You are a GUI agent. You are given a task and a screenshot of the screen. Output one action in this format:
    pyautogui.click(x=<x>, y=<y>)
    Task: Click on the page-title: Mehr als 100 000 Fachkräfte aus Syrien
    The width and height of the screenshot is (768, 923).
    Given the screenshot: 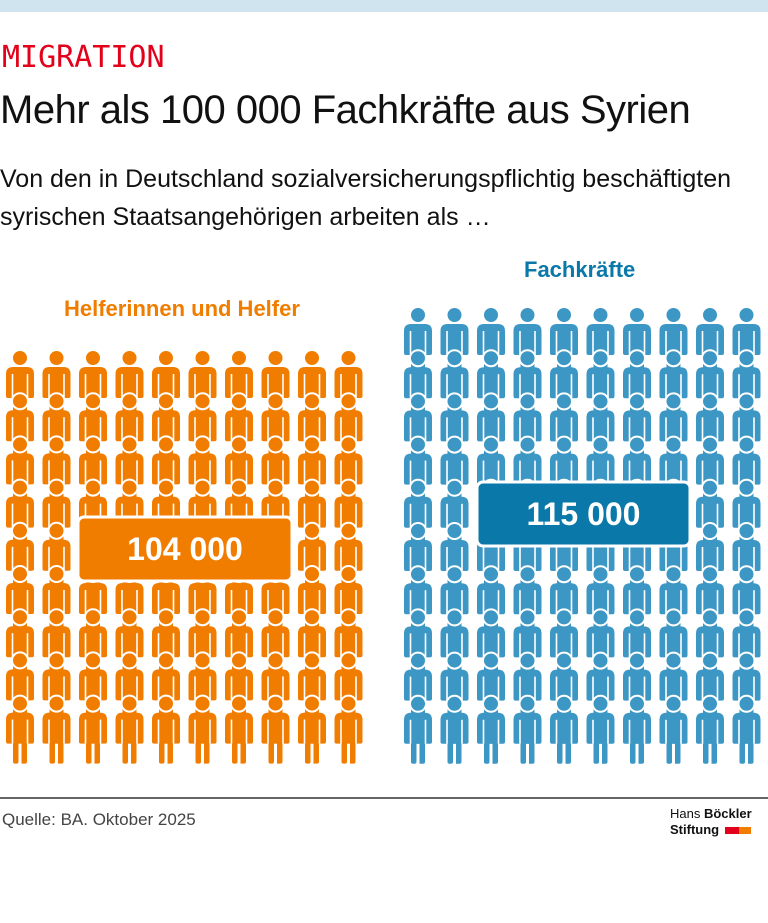 What is the action you would take?
    pyautogui.click(x=345, y=110)
    